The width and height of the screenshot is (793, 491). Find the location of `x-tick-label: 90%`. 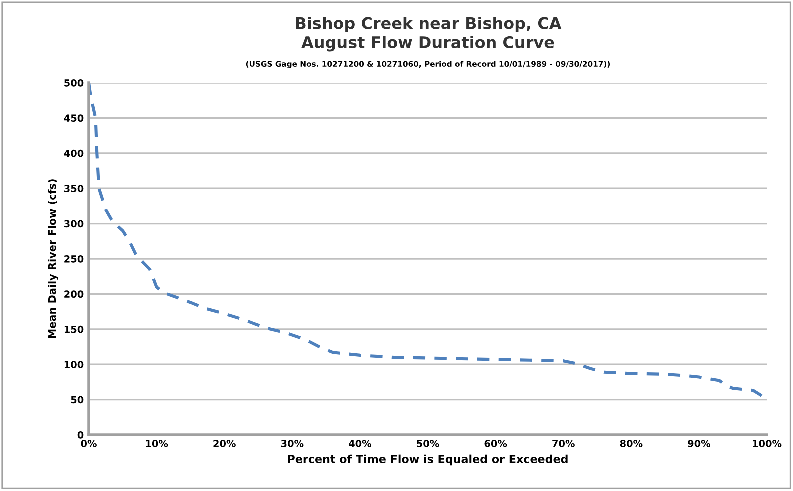

x-tick-label: 90% is located at coordinates (699, 444).